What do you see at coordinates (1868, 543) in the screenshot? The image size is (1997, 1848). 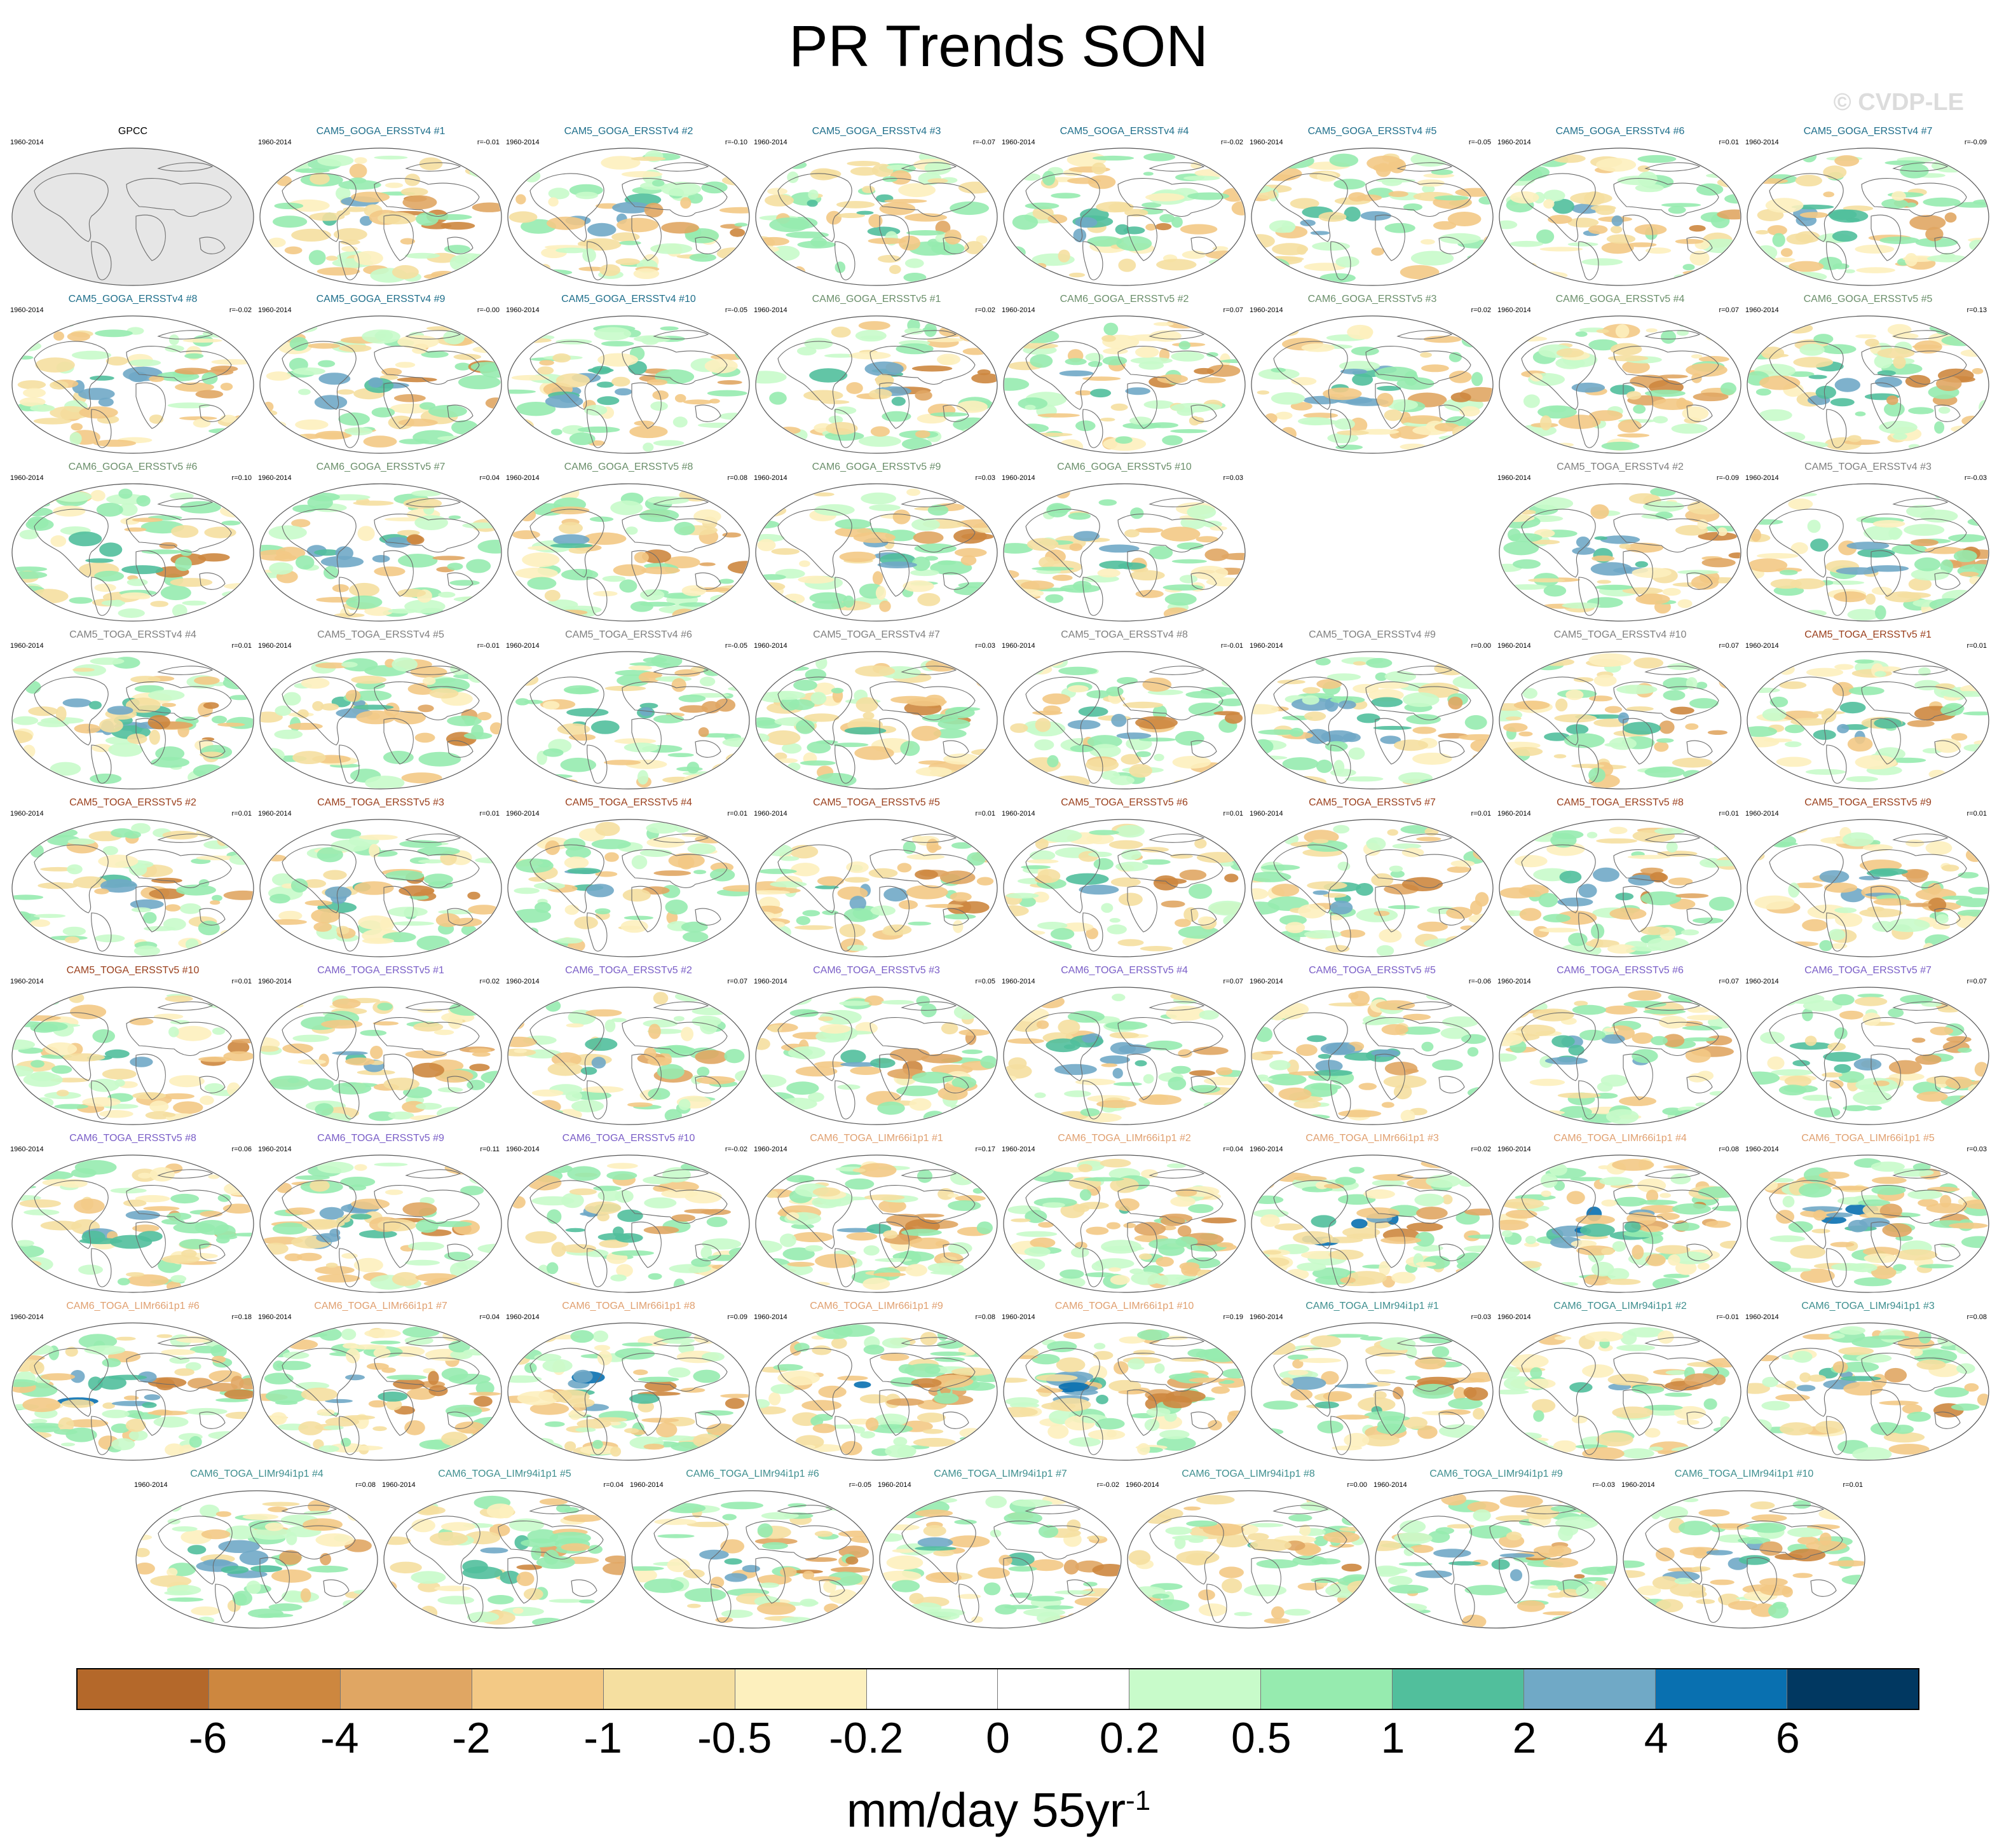 I see `map-panel: CAM5_TOGA_ERSSTv4 #3 1960-2014 r=-0.03` at bounding box center [1868, 543].